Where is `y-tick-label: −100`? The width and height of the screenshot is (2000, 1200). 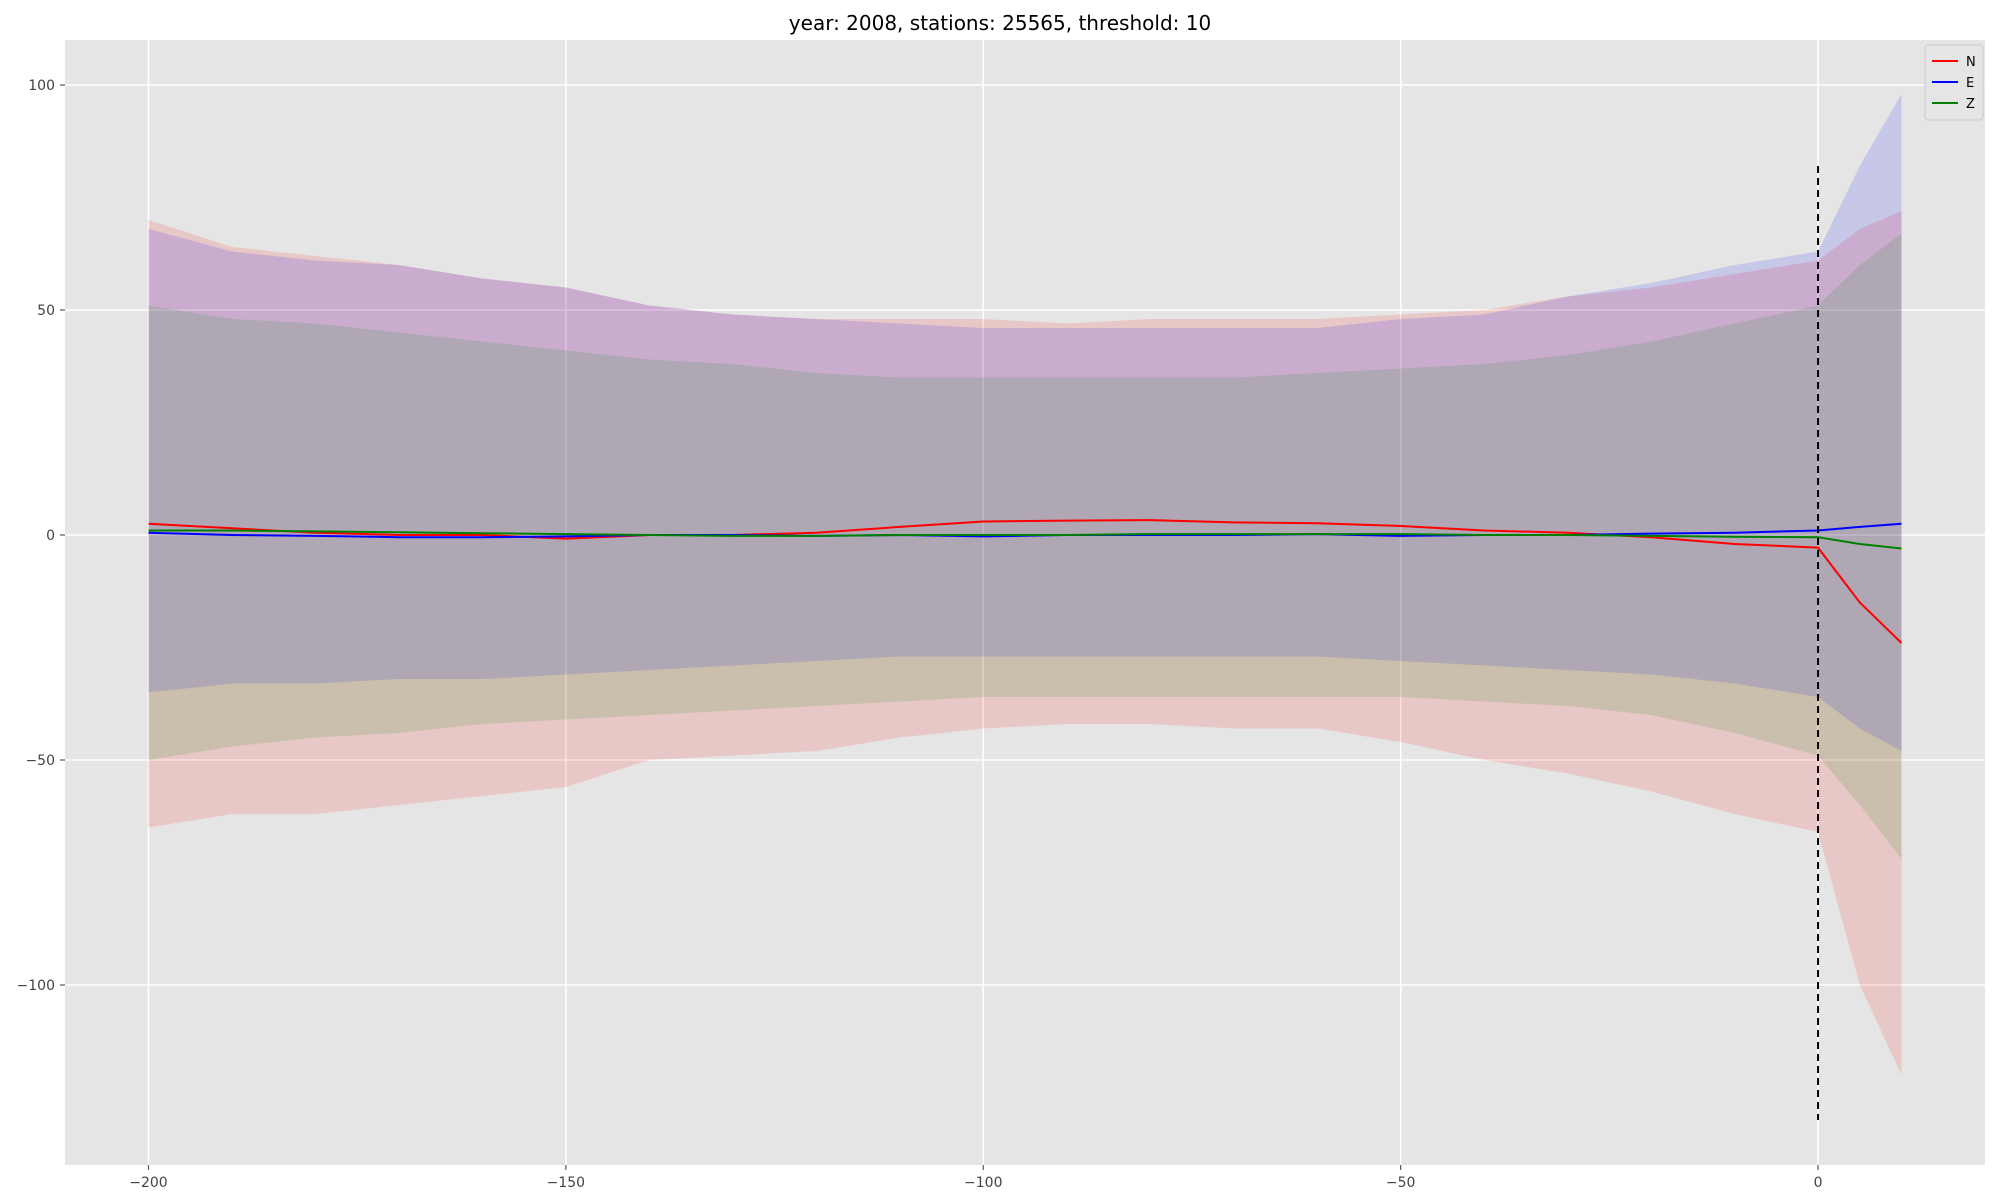 y-tick-label: −100 is located at coordinates (36, 986).